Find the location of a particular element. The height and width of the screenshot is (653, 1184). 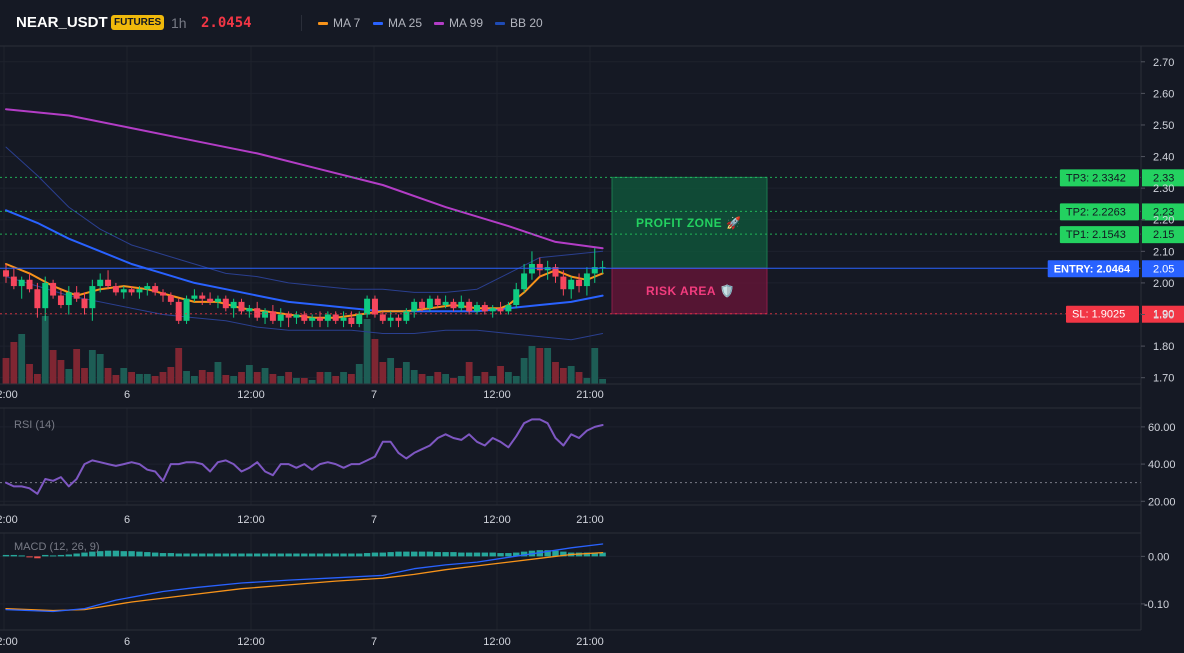

rsi-tick-label: 60.00 is located at coordinates (1162, 428).